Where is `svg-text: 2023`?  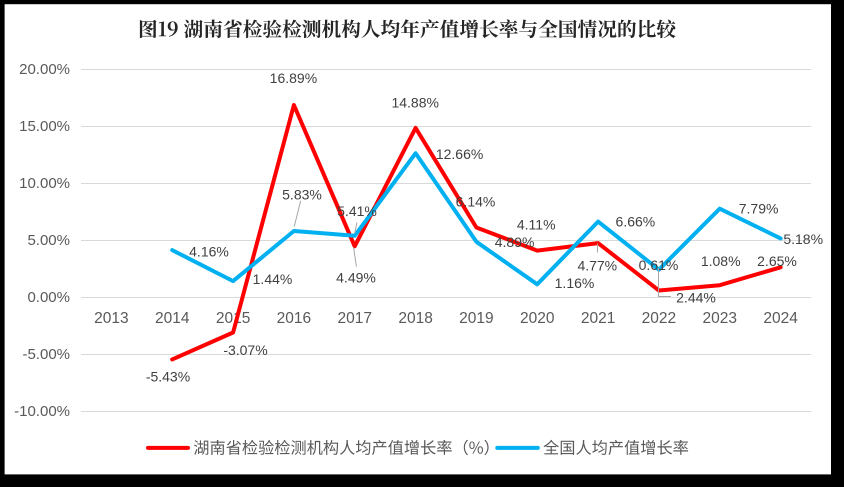
svg-text: 2023 is located at coordinates (719, 318).